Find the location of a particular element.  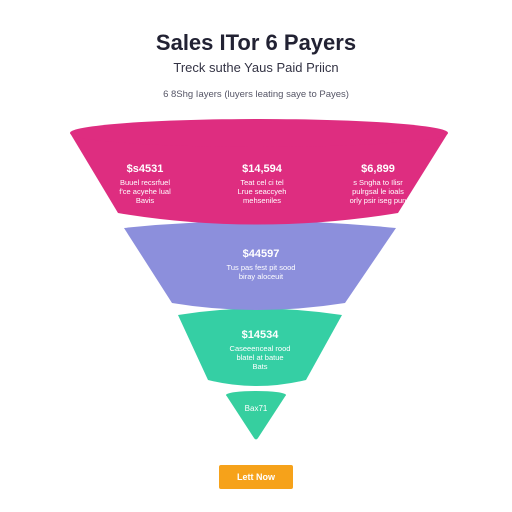

stage1-center-value: $14,594 is located at coordinates (262, 169).